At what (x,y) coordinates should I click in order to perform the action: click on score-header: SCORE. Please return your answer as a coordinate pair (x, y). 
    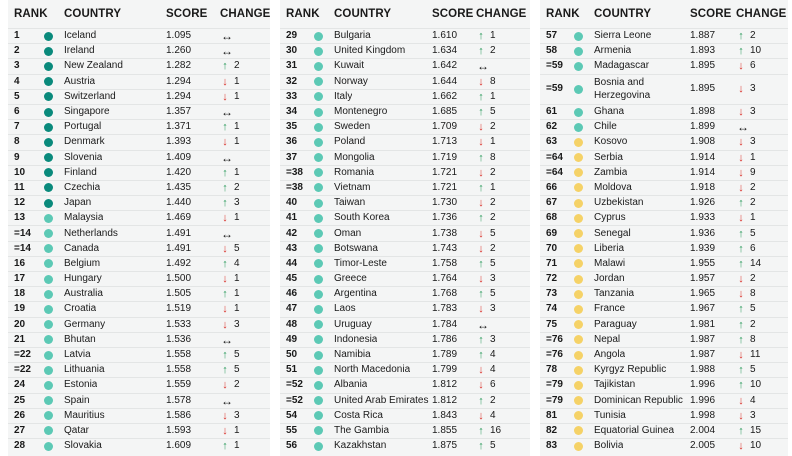
    Looking at the image, I should click on (453, 14).